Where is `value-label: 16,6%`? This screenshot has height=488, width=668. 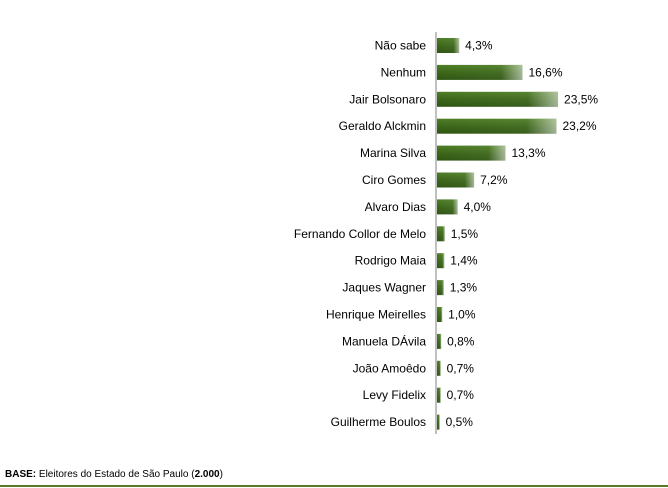
value-label: 16,6% is located at coordinates (545, 72).